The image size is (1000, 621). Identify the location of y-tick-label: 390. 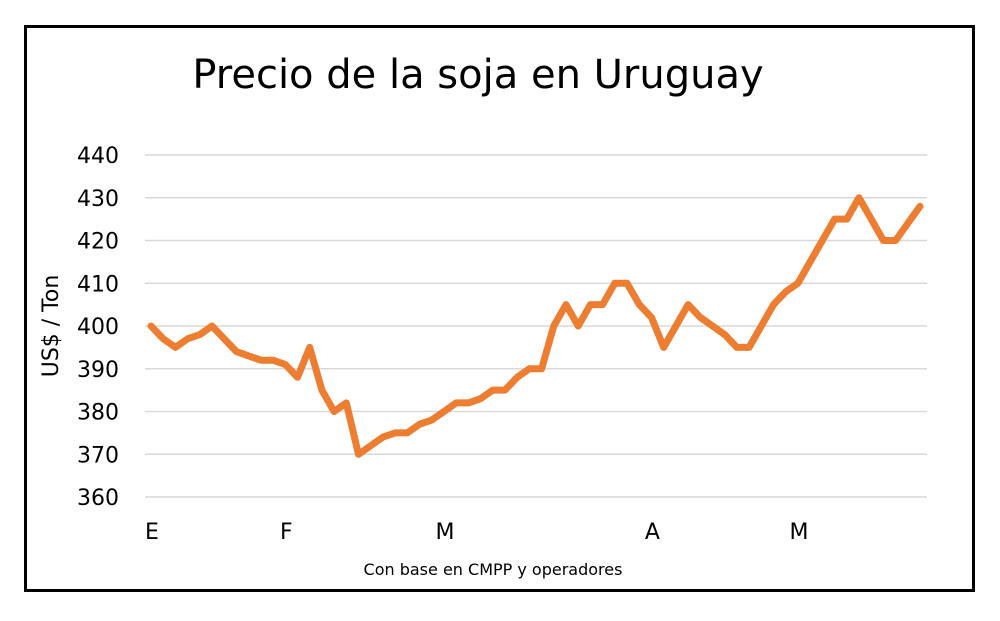
(98, 370).